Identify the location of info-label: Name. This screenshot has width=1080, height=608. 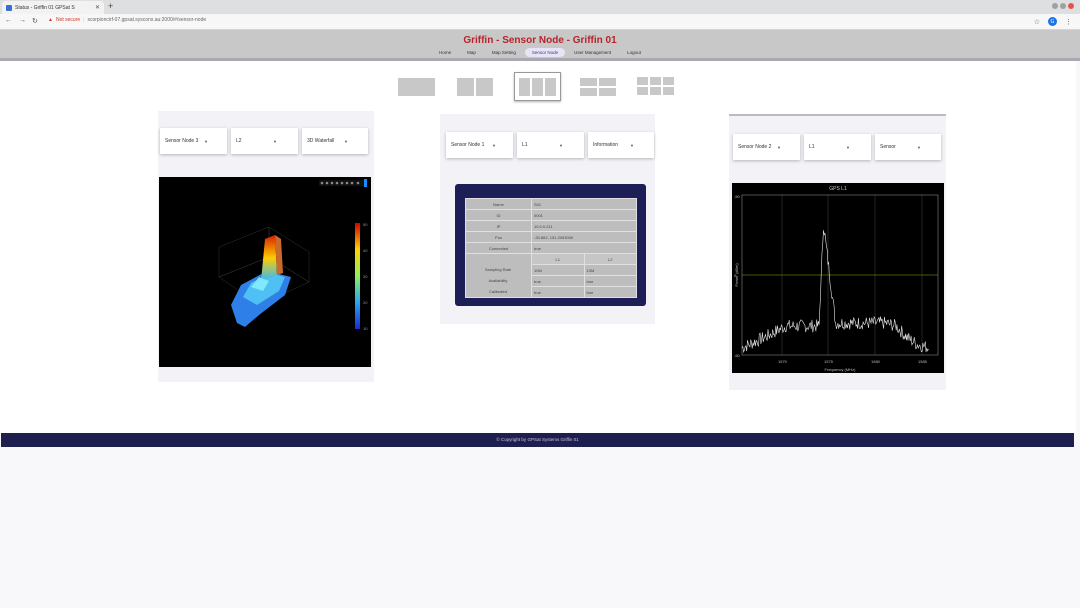
(498, 204).